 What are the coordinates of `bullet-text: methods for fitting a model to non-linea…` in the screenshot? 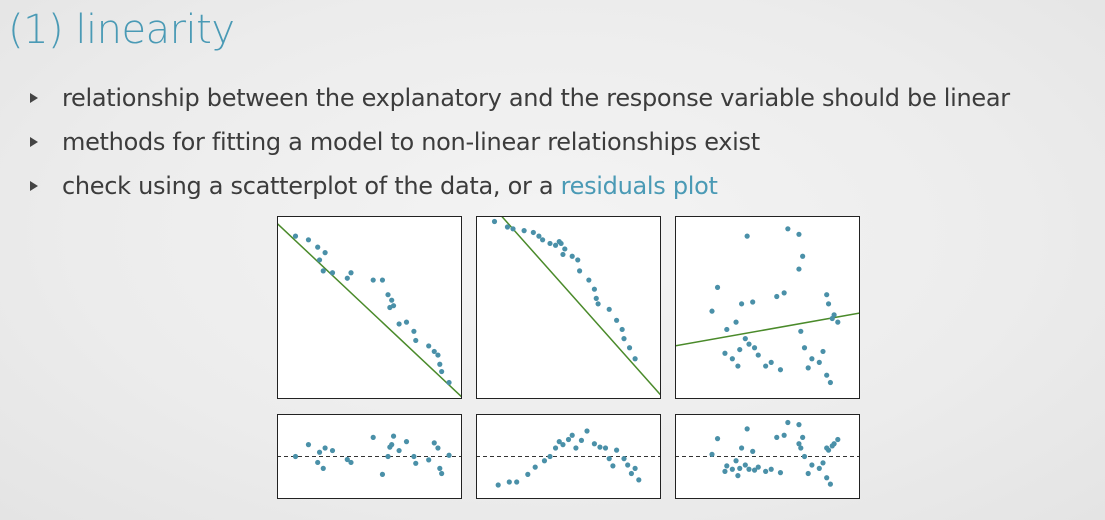 It's located at (411, 142).